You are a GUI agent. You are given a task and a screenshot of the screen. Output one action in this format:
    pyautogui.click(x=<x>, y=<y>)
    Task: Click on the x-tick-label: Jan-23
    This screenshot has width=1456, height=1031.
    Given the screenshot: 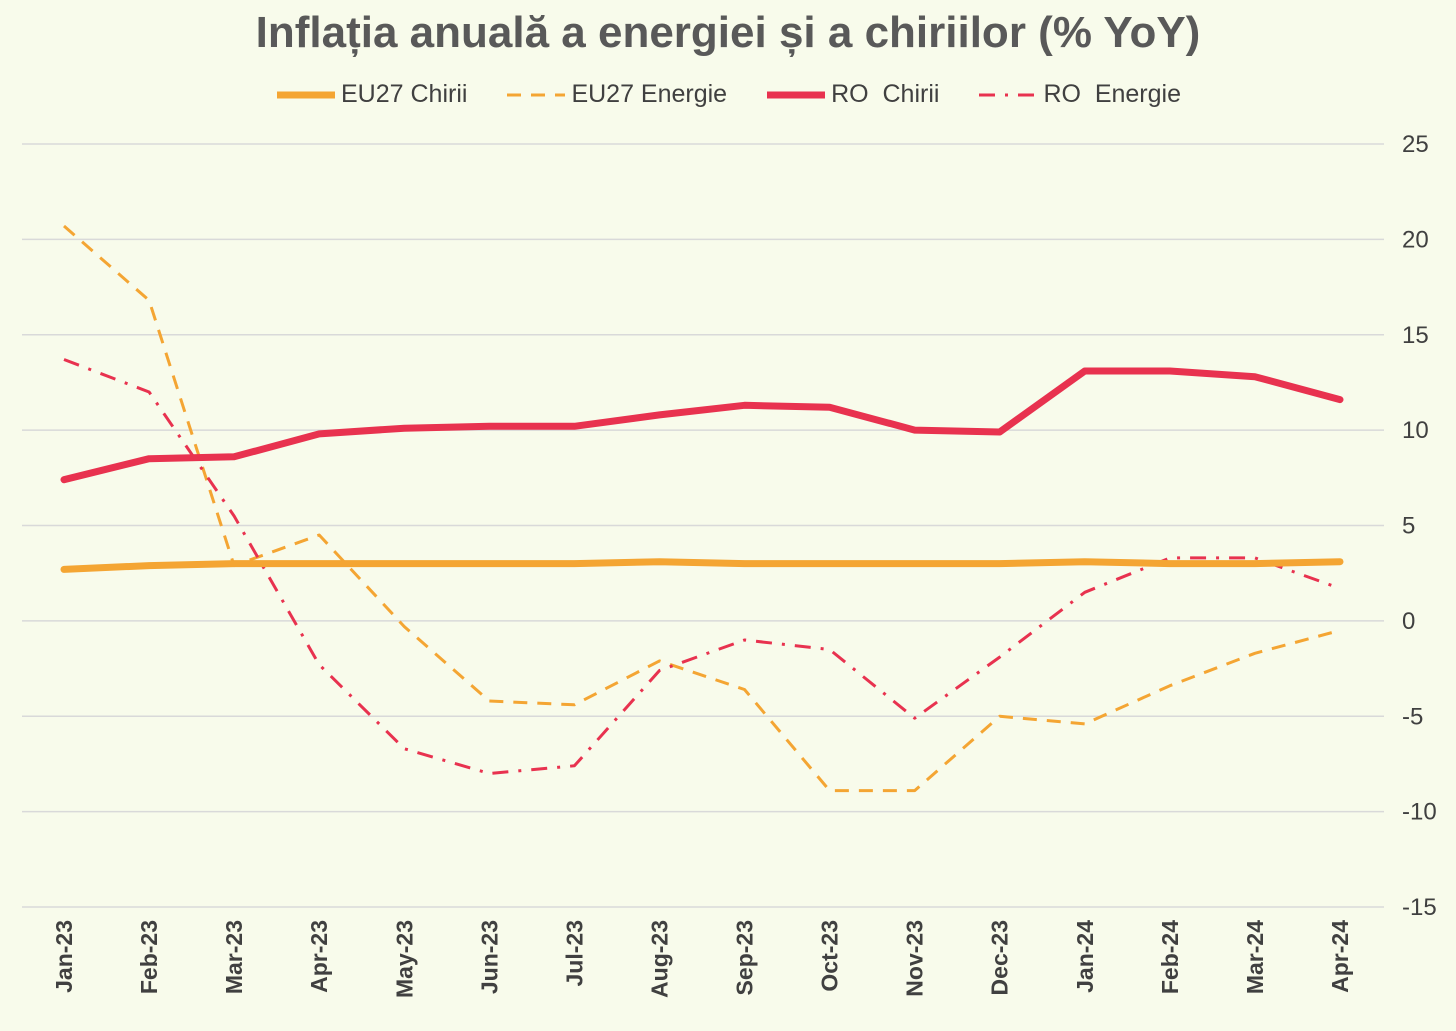 What is the action you would take?
    pyautogui.click(x=64, y=956)
    